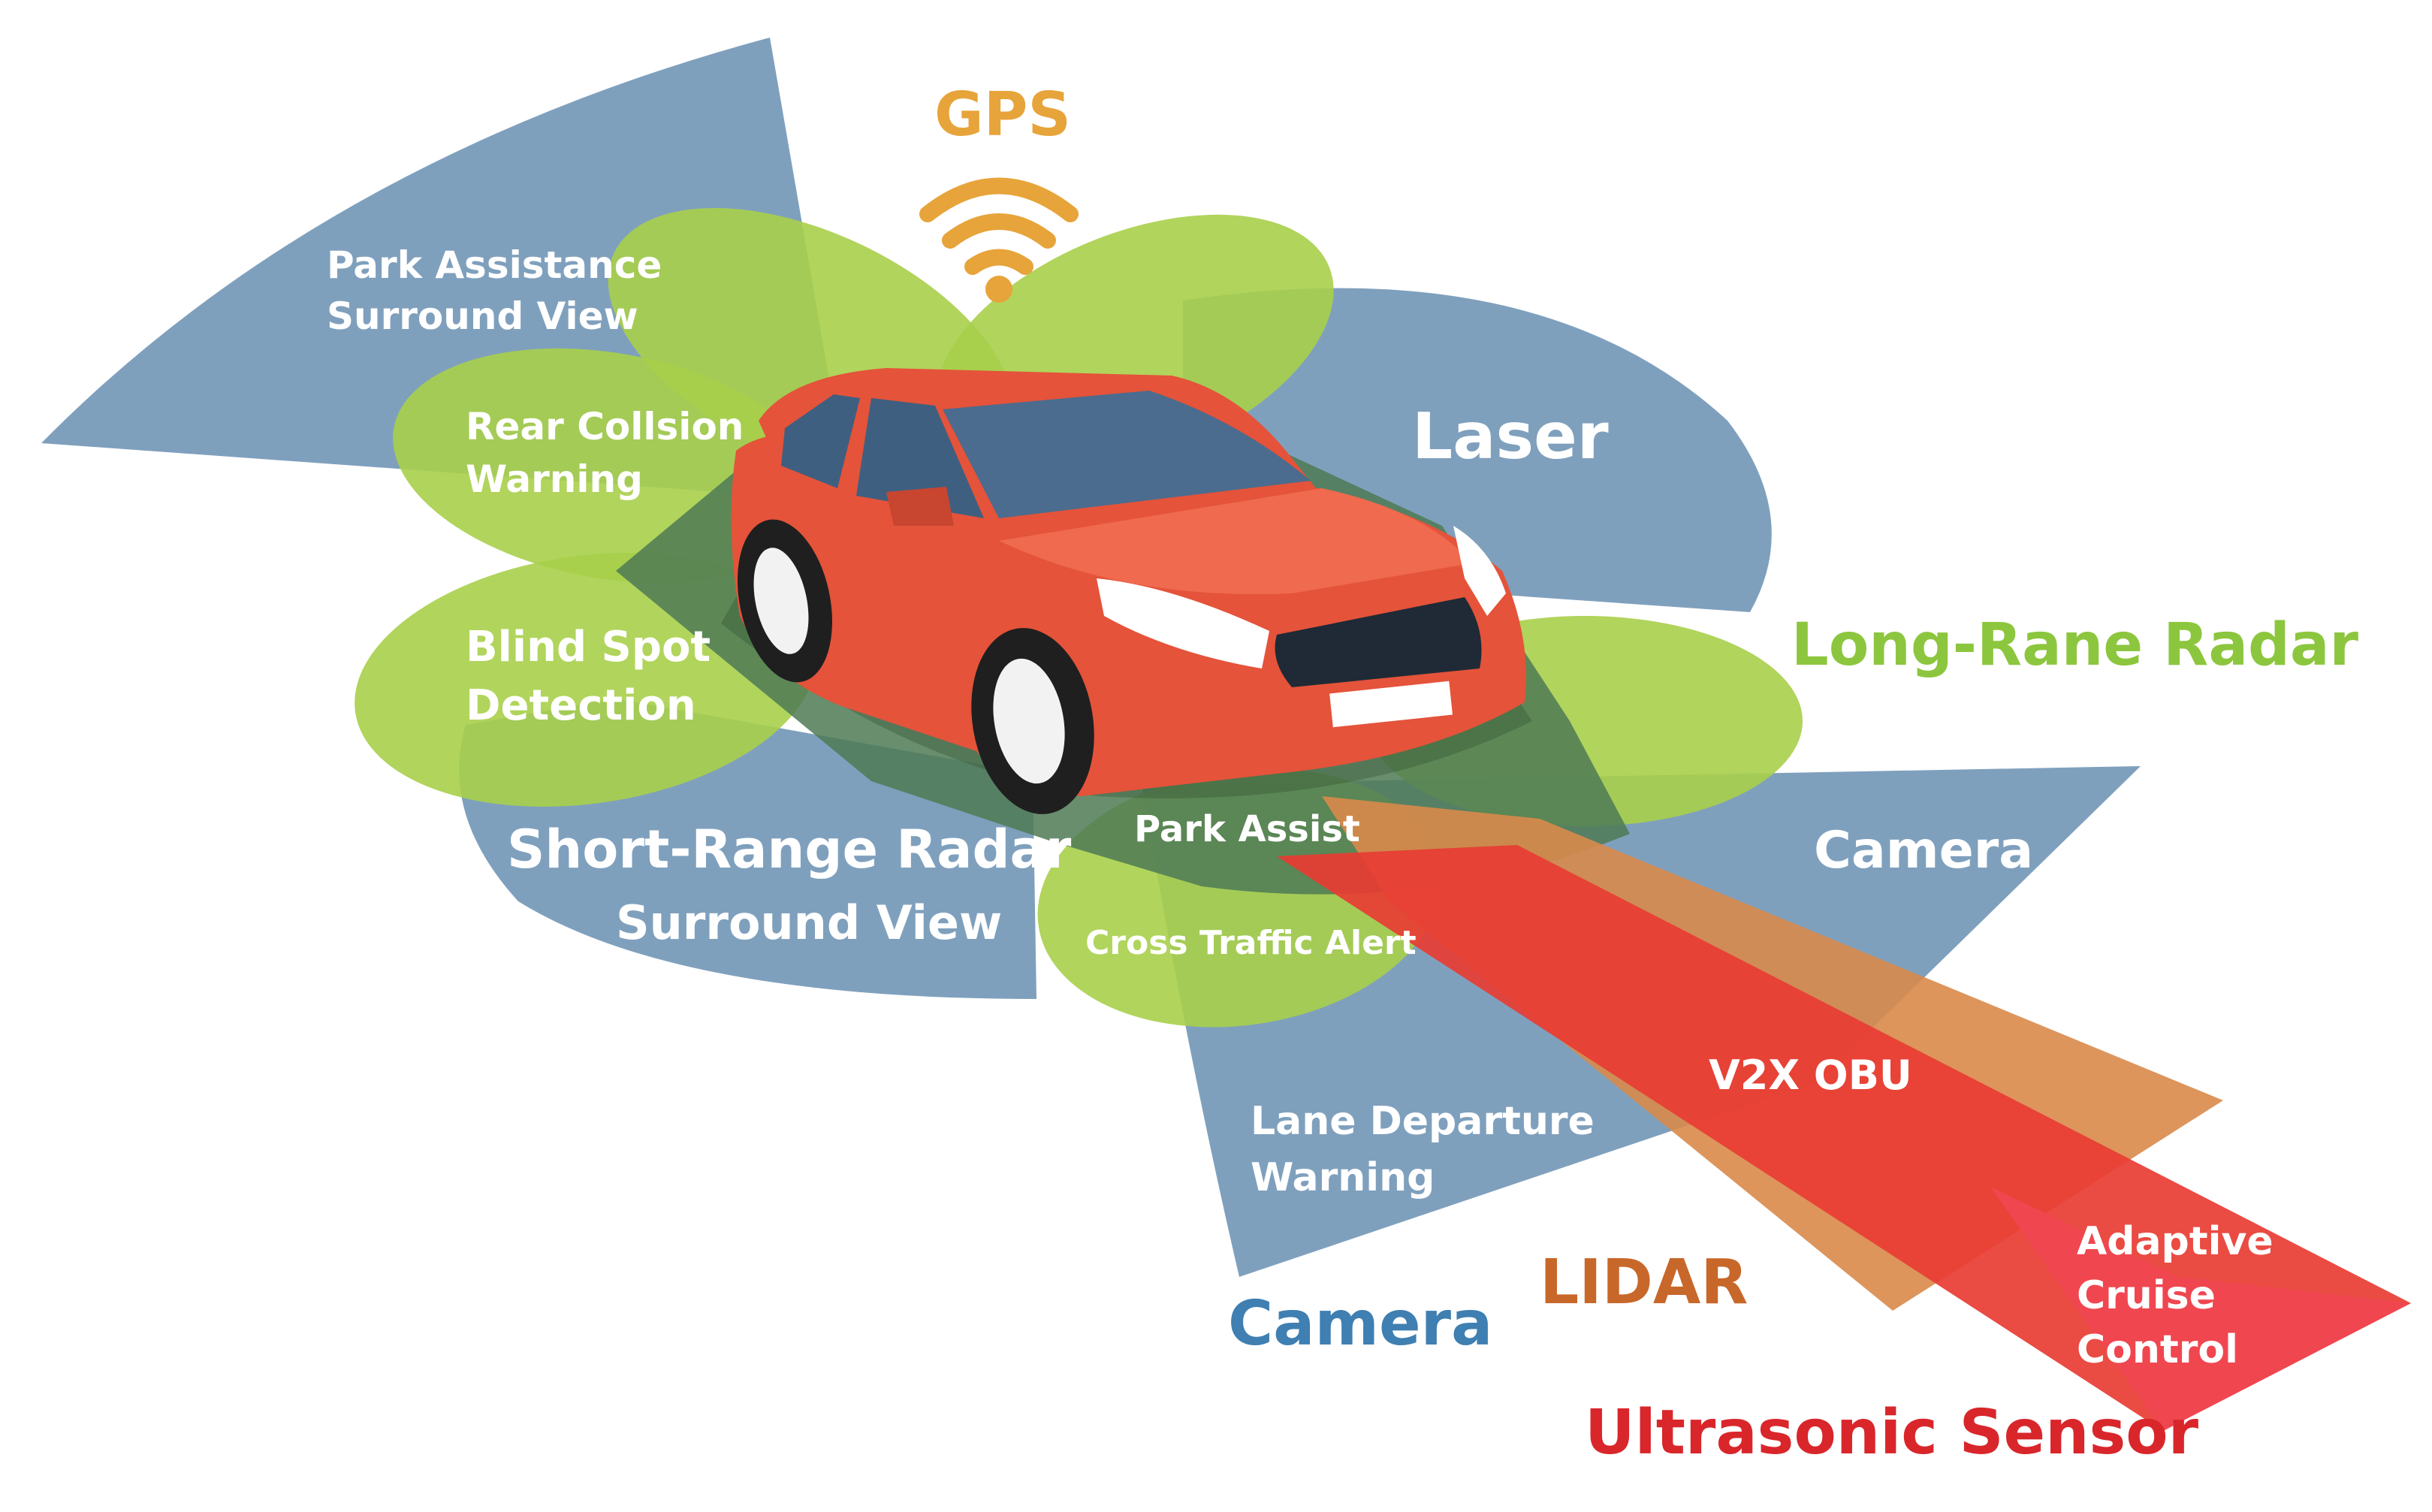  What do you see at coordinates (1480, 571) in the screenshot?
I see `car-headlight-right` at bounding box center [1480, 571].